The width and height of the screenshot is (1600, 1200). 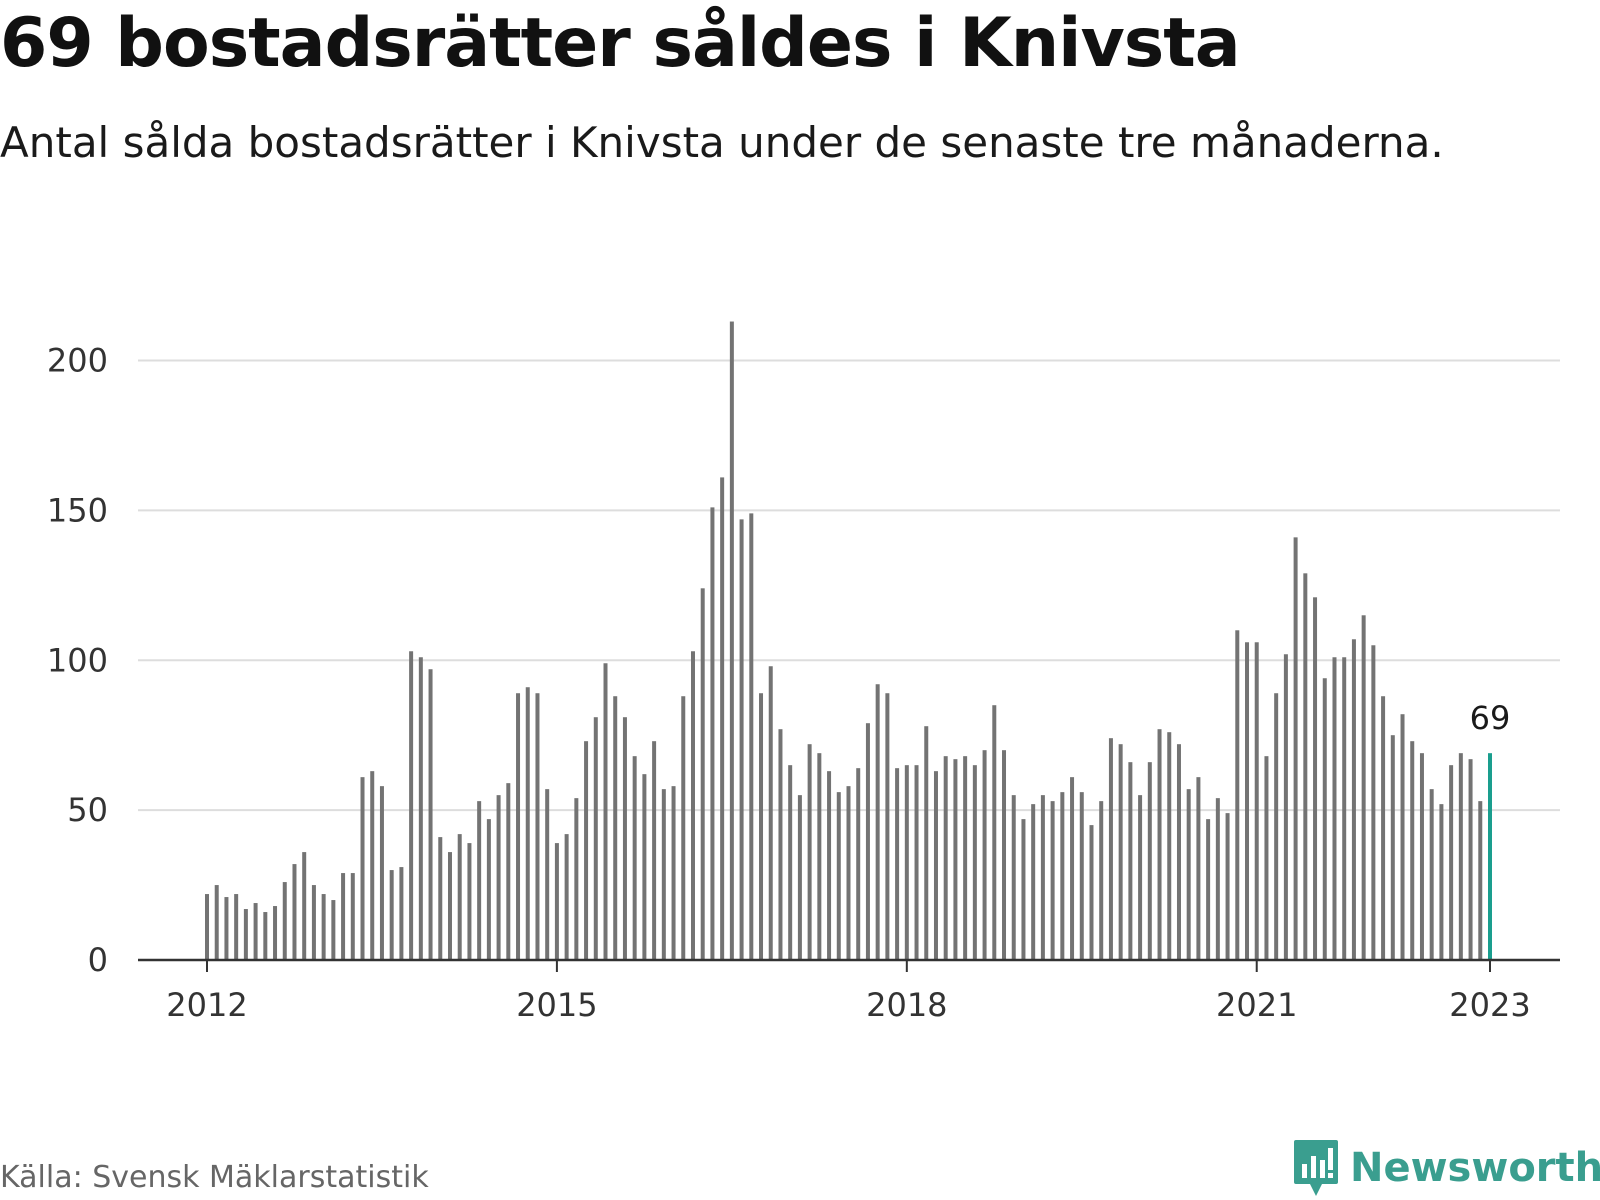 What do you see at coordinates (77, 510) in the screenshot?
I see `y-tick-label: 150` at bounding box center [77, 510].